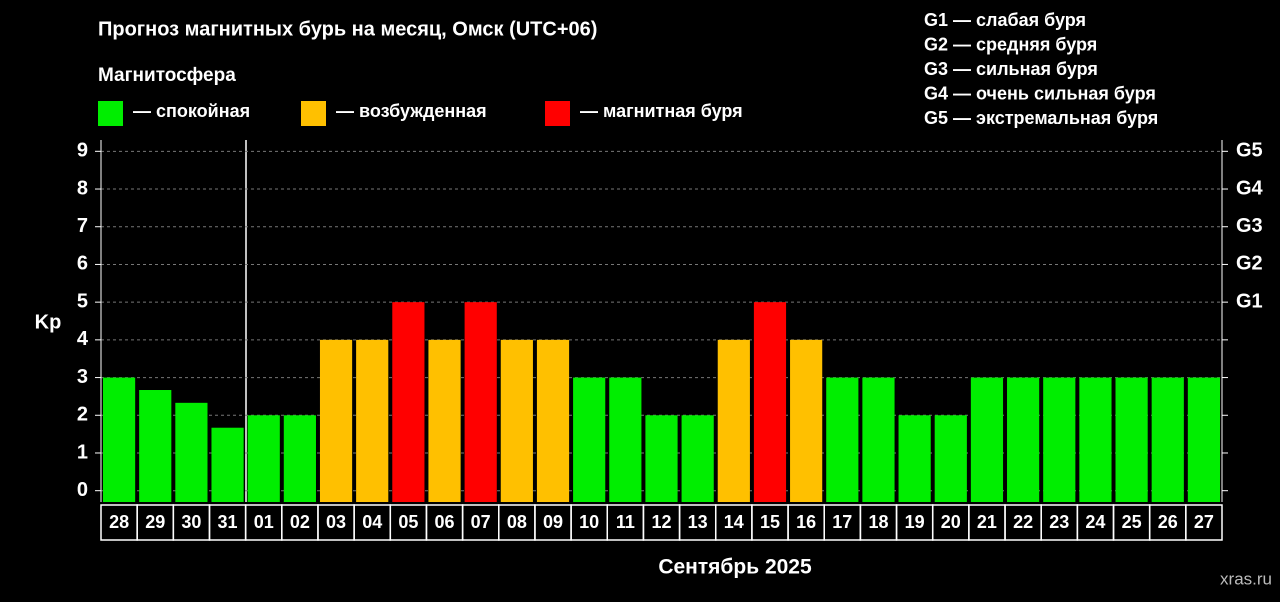 The width and height of the screenshot is (1280, 602). Describe the element at coordinates (191, 111) in the screenshot. I see `legend-label: — спокойная` at that location.